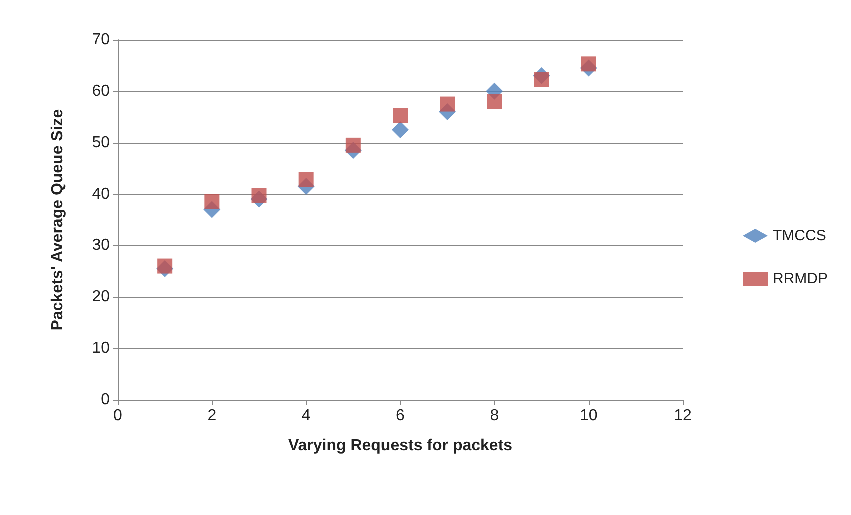  What do you see at coordinates (400, 446) in the screenshot?
I see `x-axis-title: Varying Requests for packets` at bounding box center [400, 446].